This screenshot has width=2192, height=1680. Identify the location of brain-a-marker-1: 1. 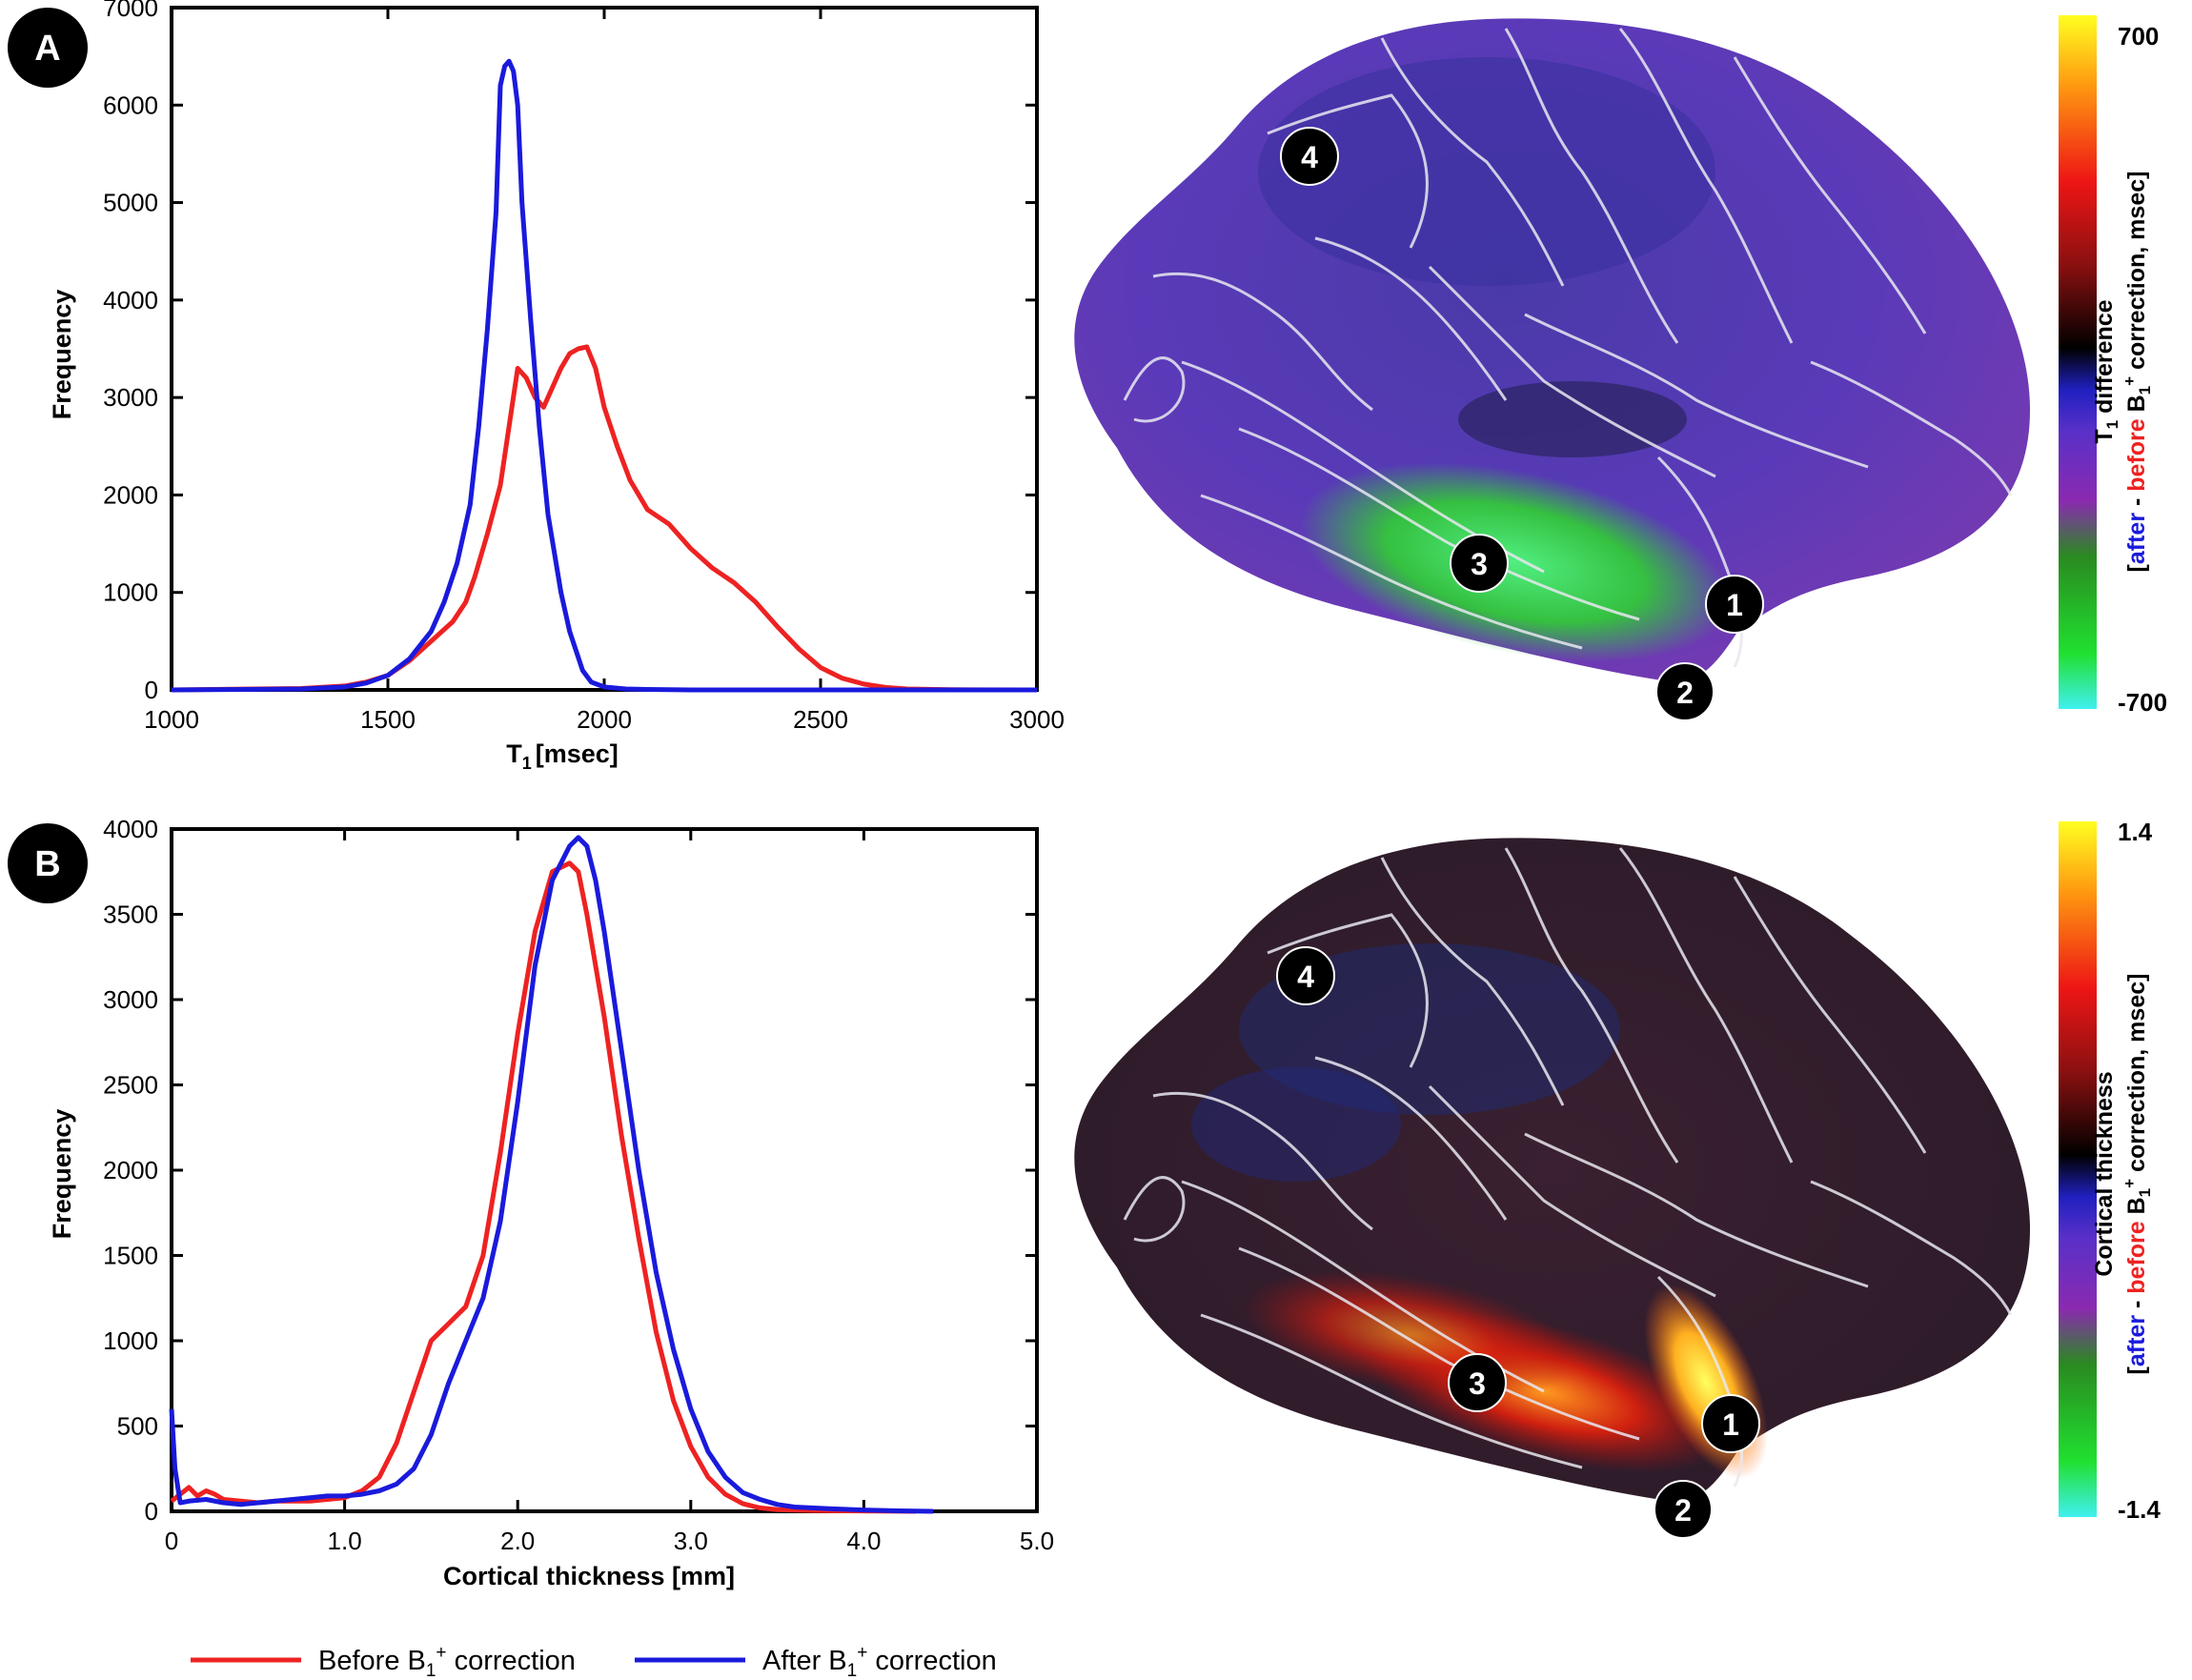
(1734, 604).